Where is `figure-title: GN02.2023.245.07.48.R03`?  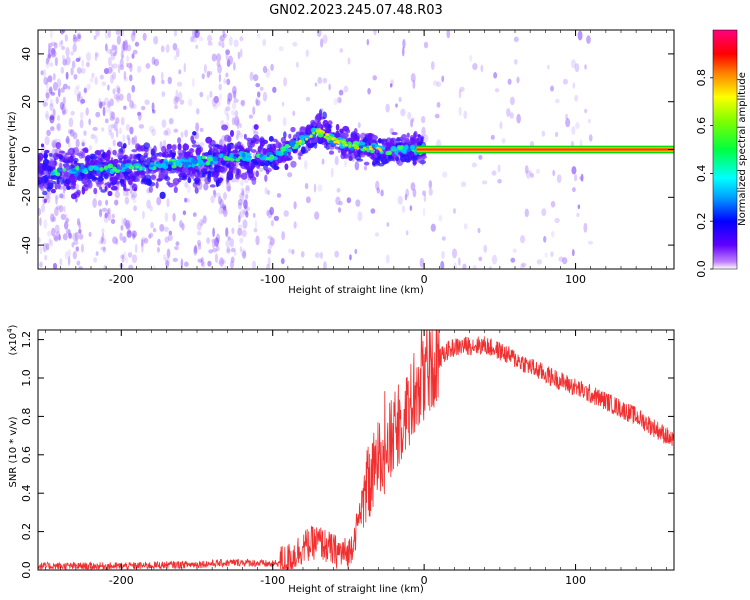 figure-title: GN02.2023.245.07.48.R03 is located at coordinates (356, 10).